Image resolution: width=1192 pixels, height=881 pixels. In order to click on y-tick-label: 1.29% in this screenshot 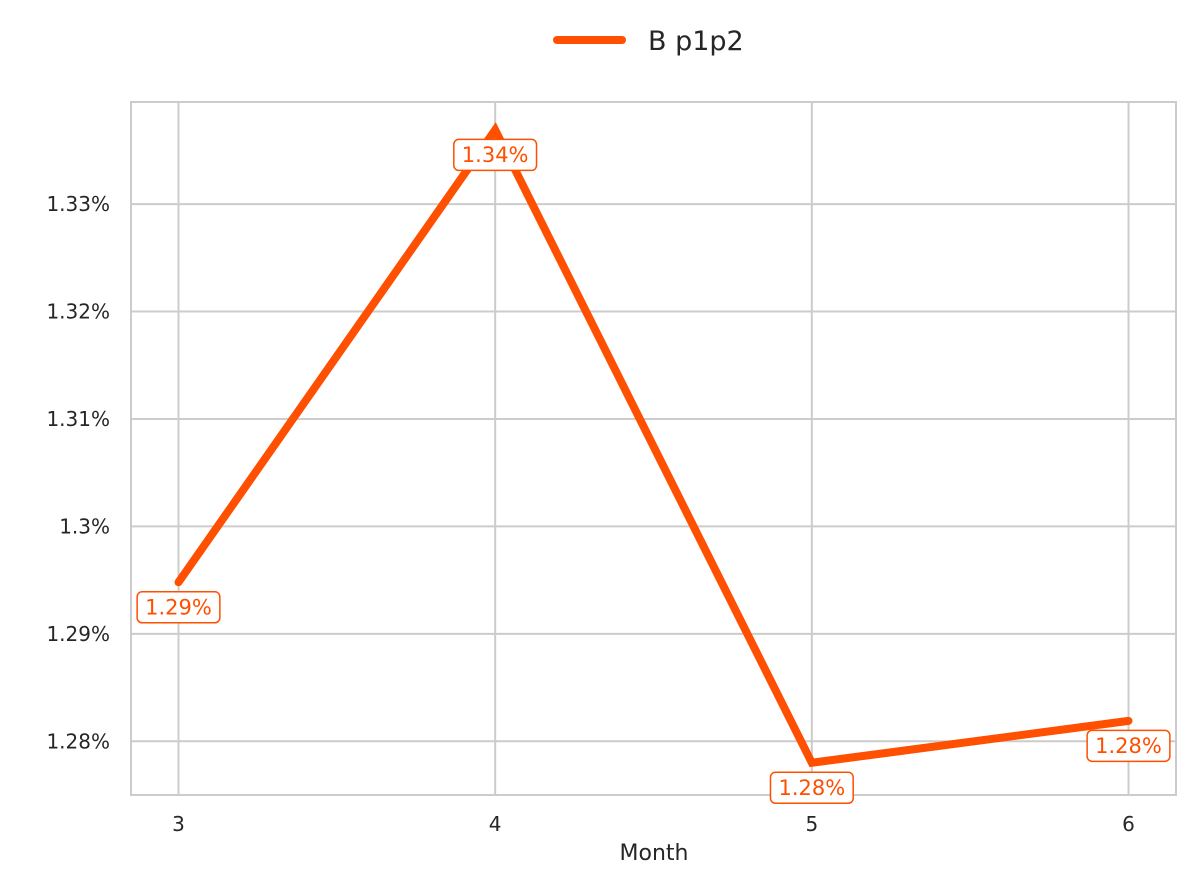, I will do `click(78, 634)`.